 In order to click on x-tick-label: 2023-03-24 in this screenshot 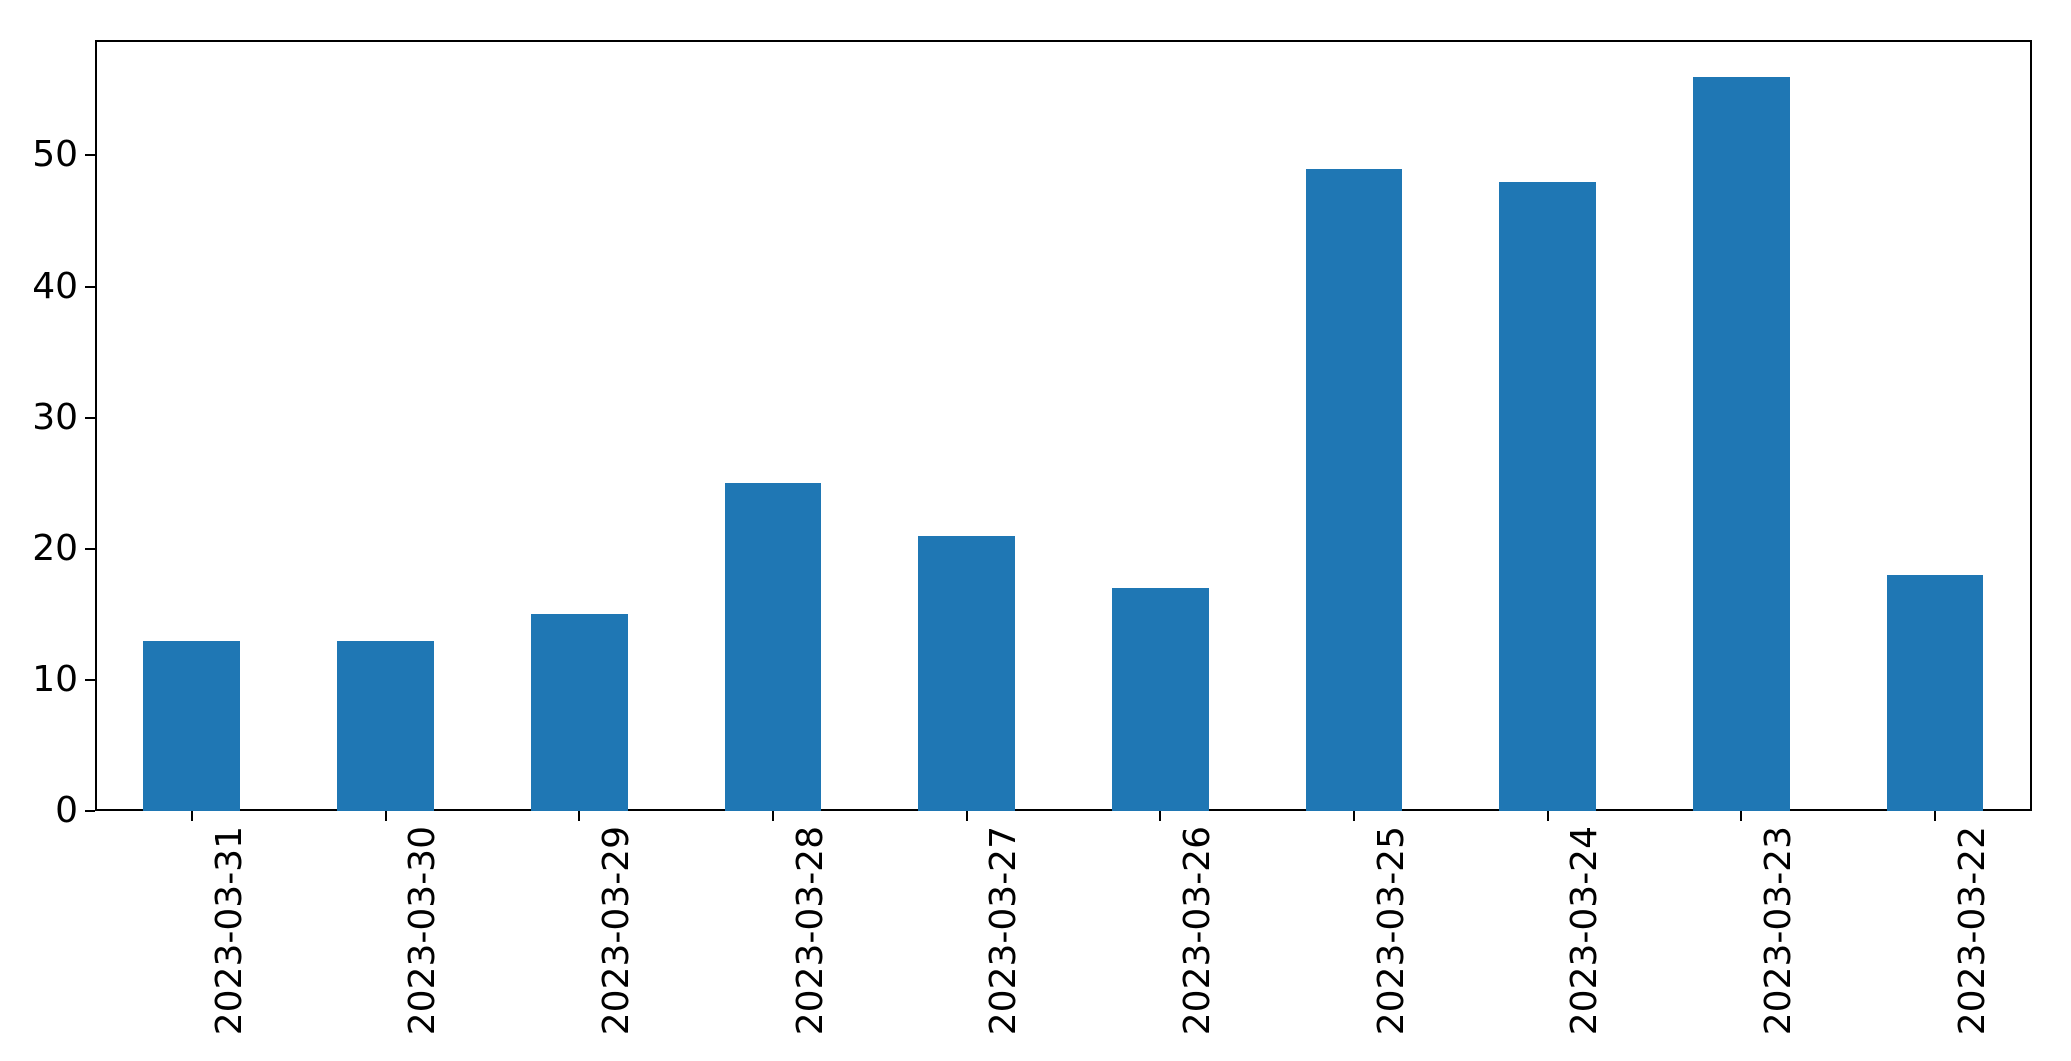, I will do `click(1585, 931)`.